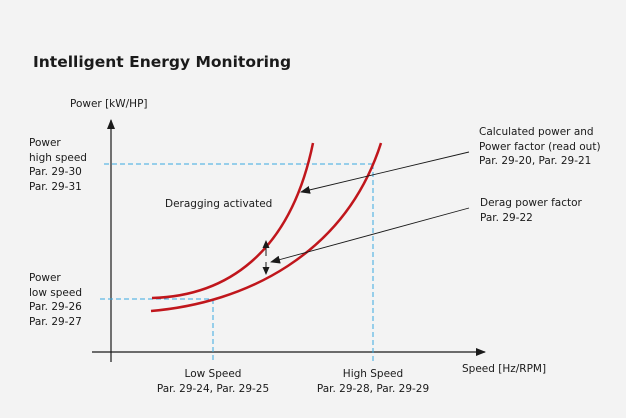  What do you see at coordinates (58, 157) in the screenshot?
I see `label-line: high speed` at bounding box center [58, 157].